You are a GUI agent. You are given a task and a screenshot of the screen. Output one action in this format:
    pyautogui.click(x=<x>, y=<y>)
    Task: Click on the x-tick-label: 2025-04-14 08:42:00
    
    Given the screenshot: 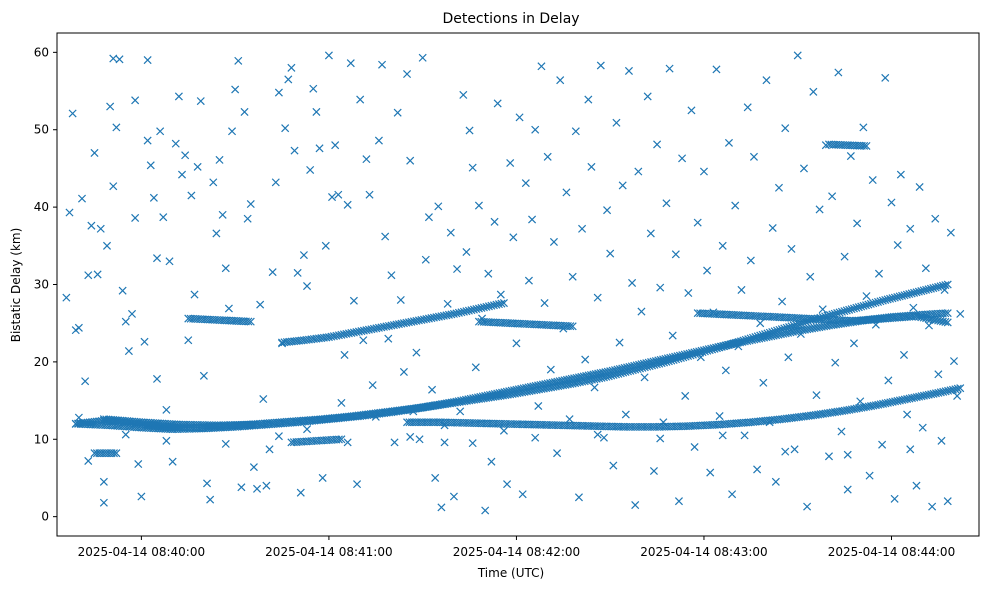 What is the action you would take?
    pyautogui.click(x=516, y=552)
    